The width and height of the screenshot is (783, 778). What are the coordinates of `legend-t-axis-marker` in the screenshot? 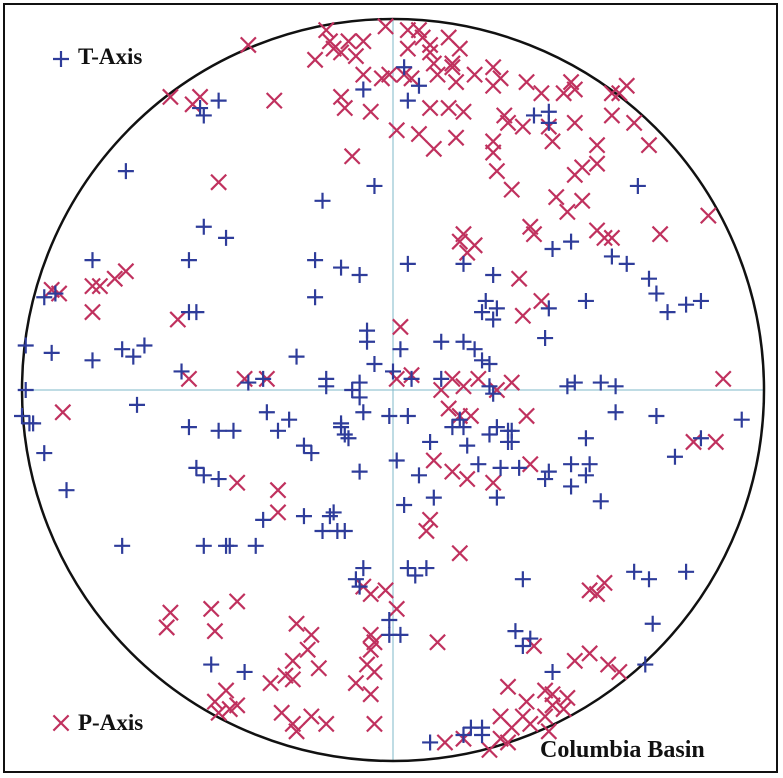 It's located at (61, 59).